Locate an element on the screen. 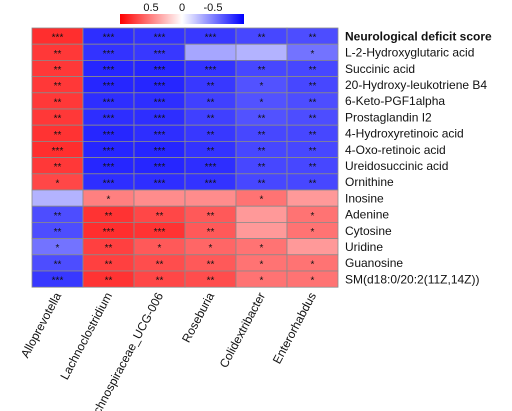 This screenshot has width=512, height=411. color-scale-gradient is located at coordinates (182, 19).